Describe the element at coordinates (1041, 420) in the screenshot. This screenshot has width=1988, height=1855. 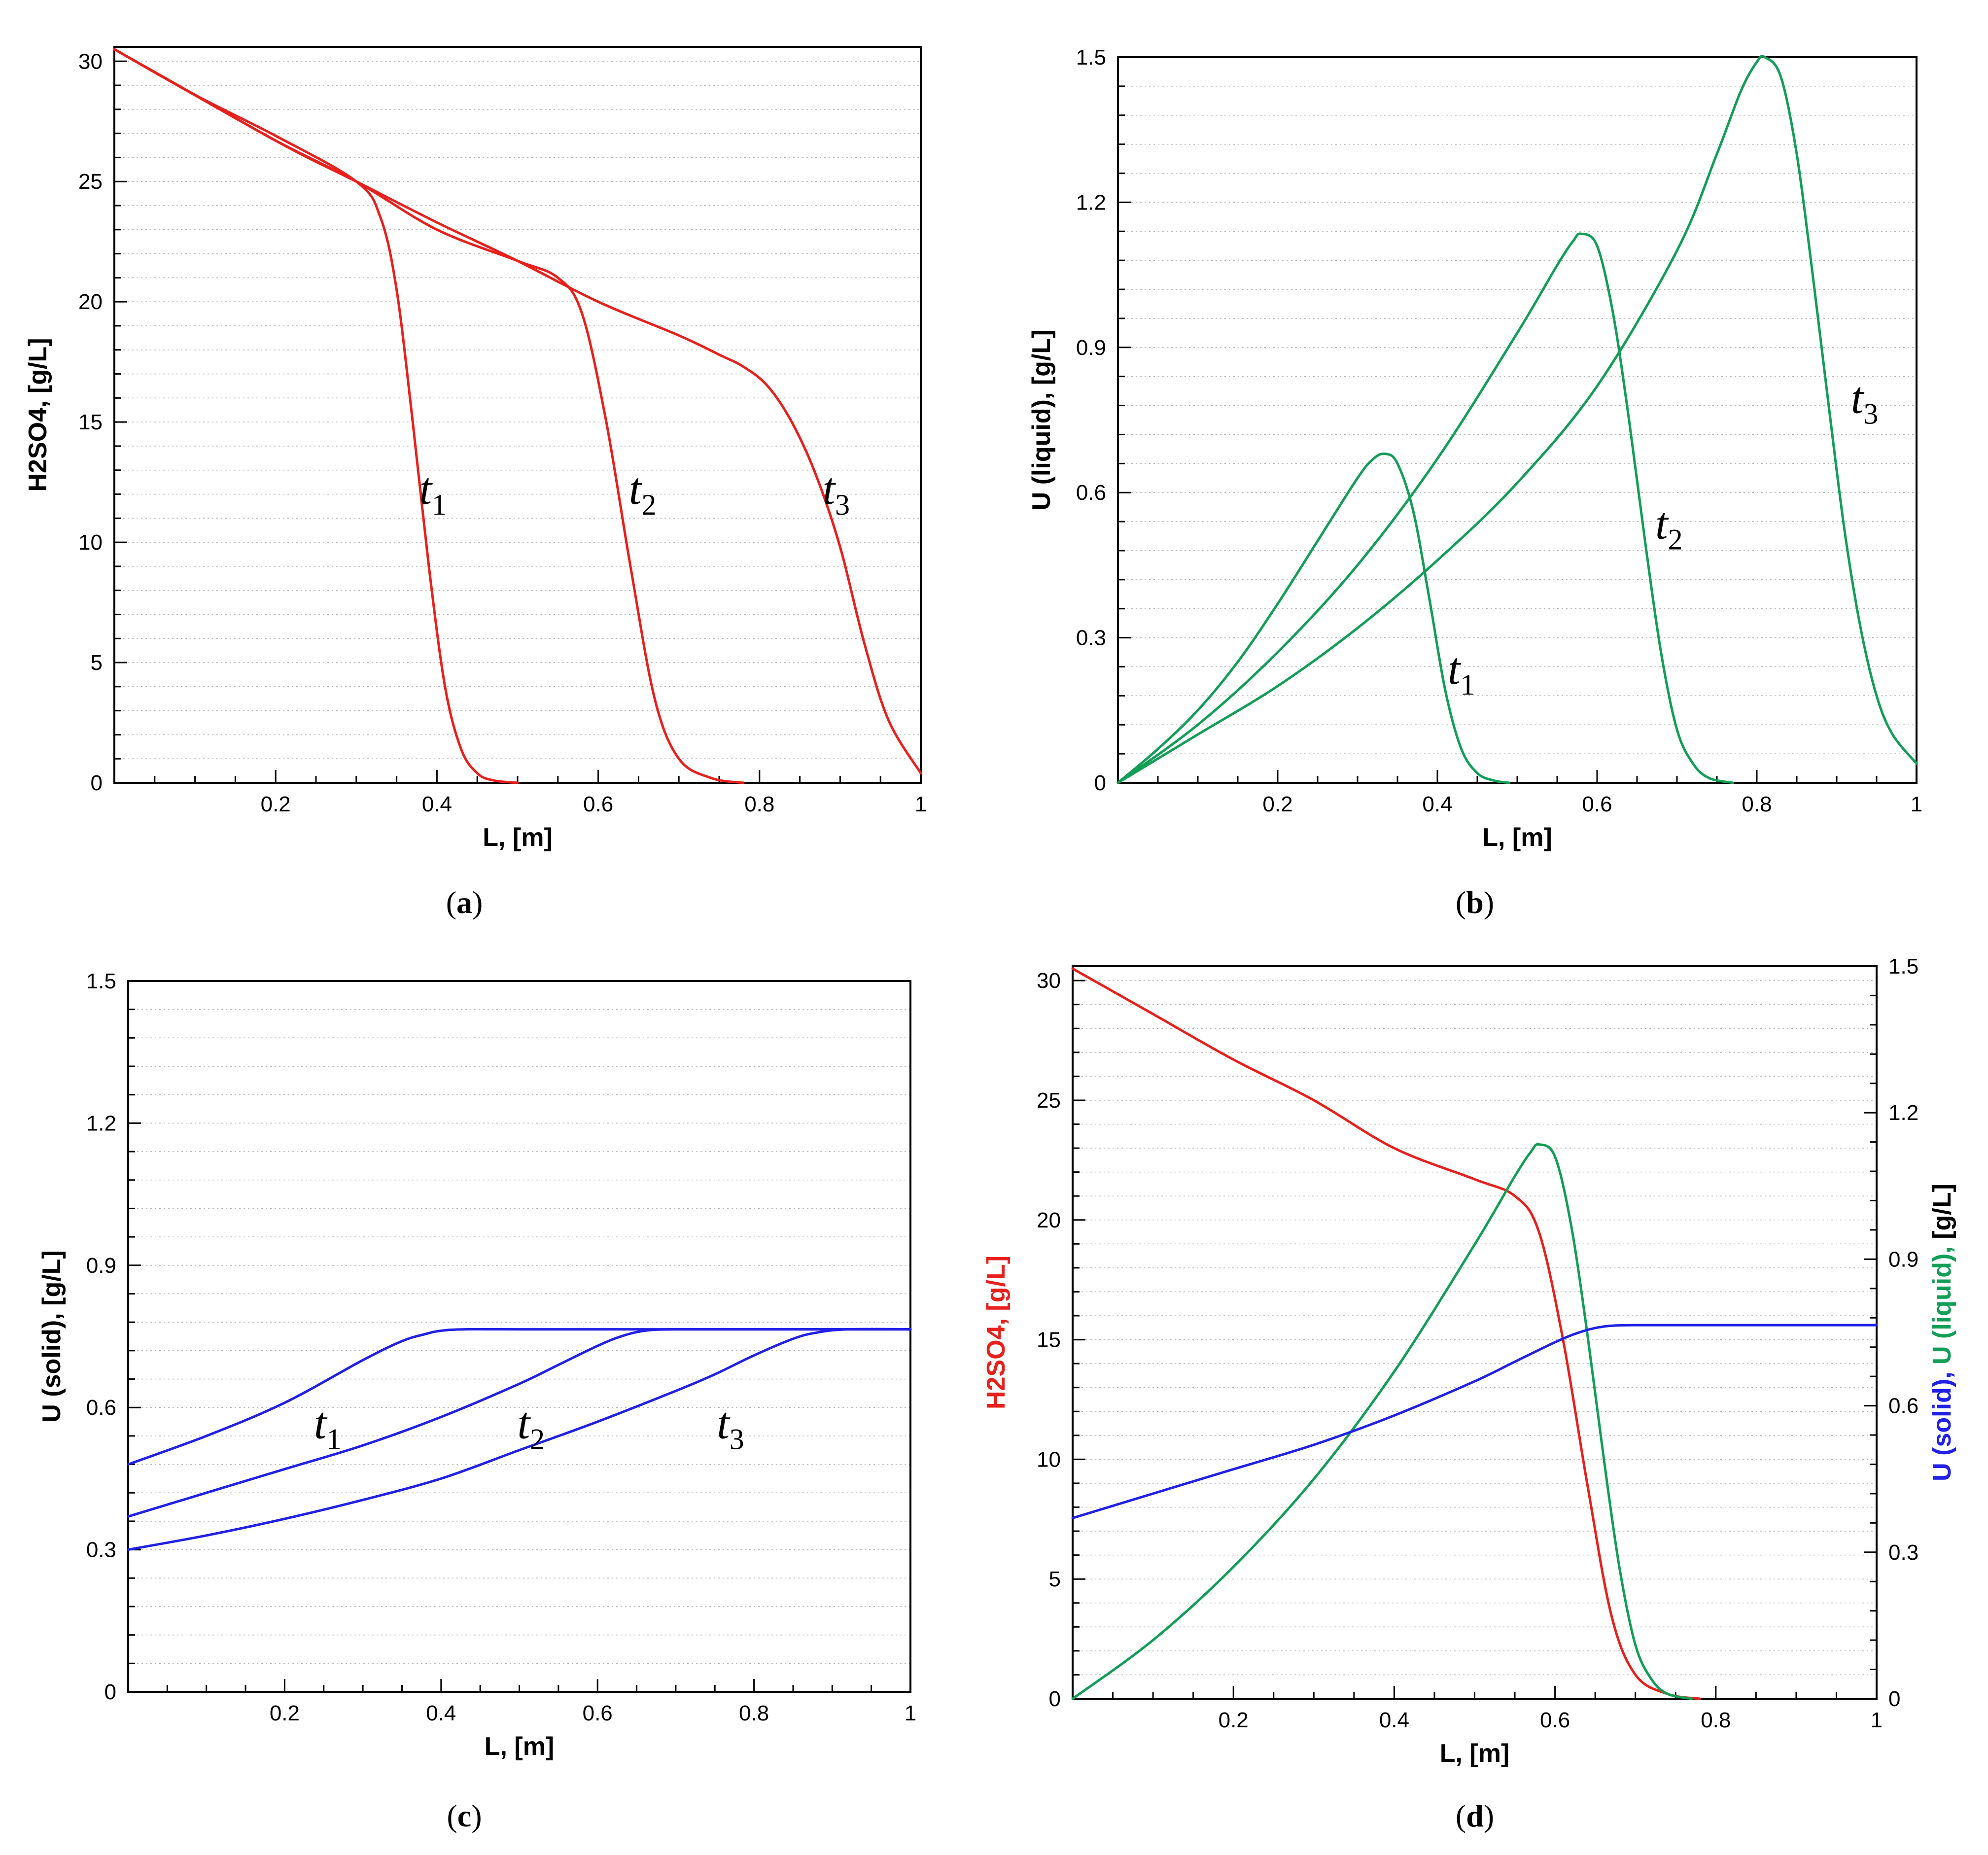
I see `y-axis-label: U (liquid), [g/L]` at that location.